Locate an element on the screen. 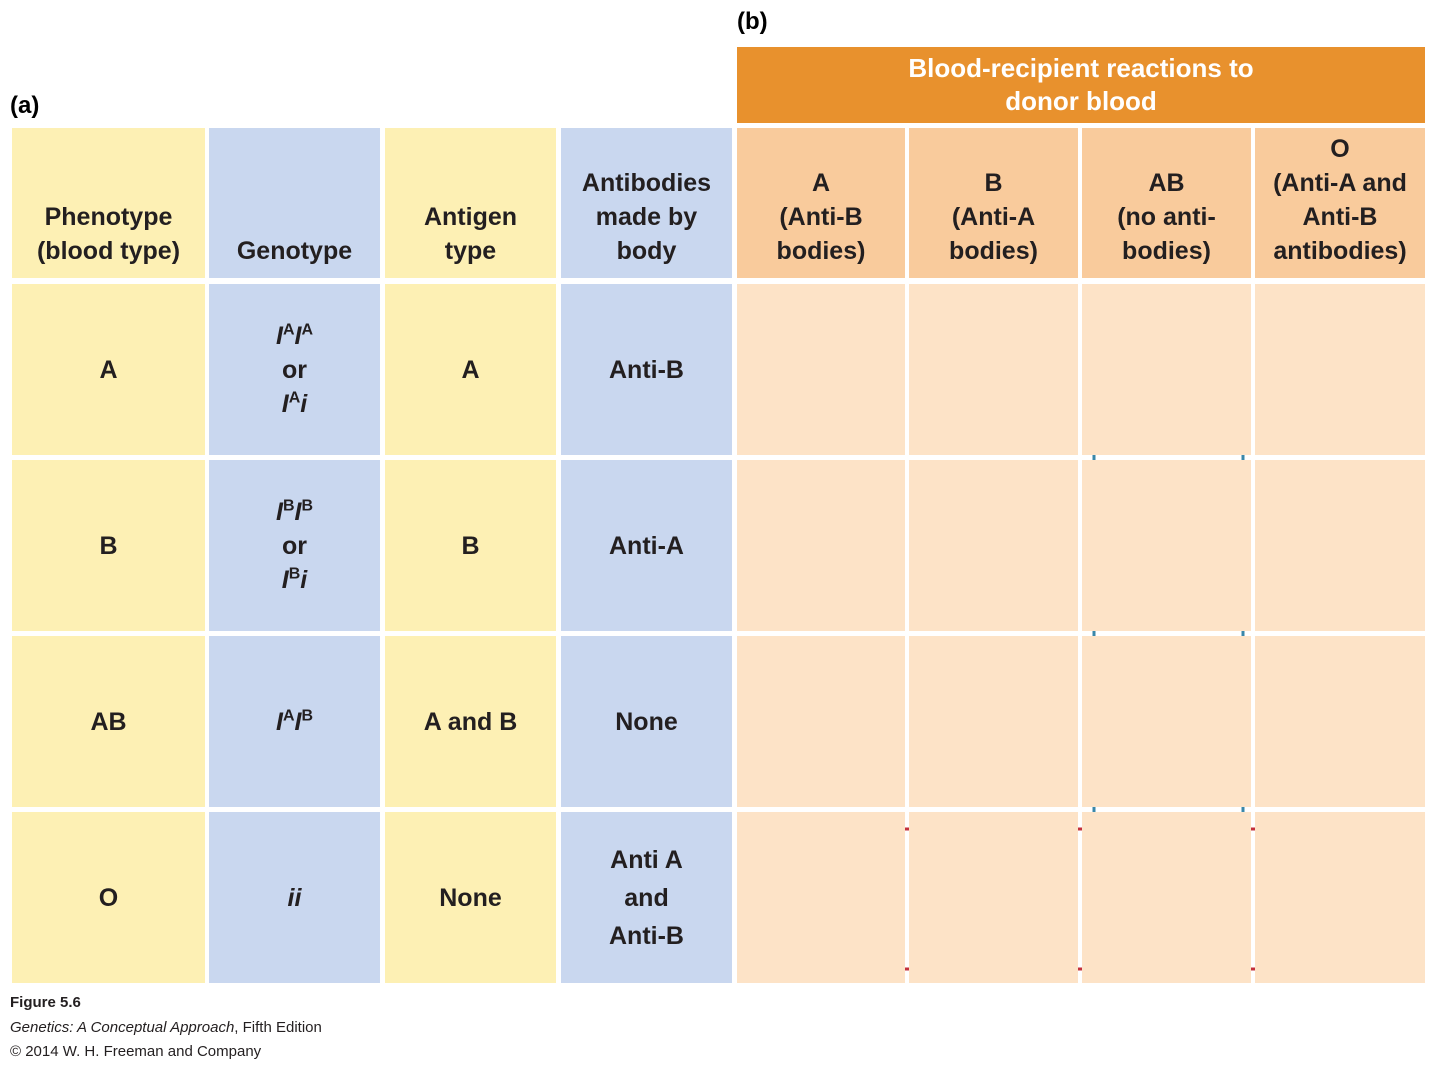 Image resolution: width=1440 pixels, height=1068 pixels. antigen-cell: A and B is located at coordinates (470, 721).